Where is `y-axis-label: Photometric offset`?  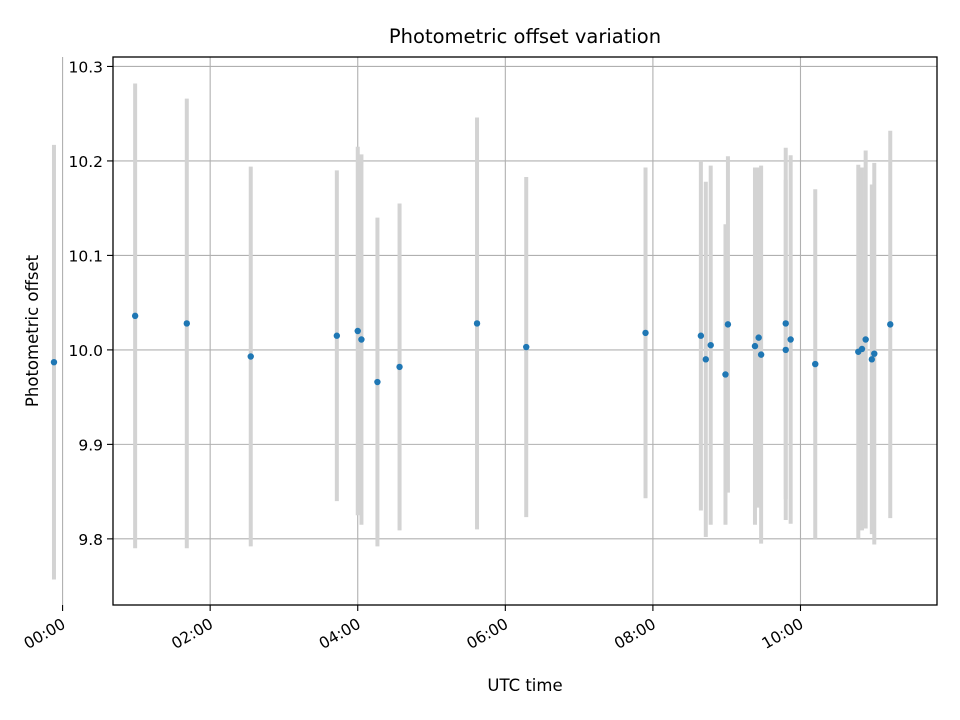
y-axis-label: Photometric offset is located at coordinates (32, 330).